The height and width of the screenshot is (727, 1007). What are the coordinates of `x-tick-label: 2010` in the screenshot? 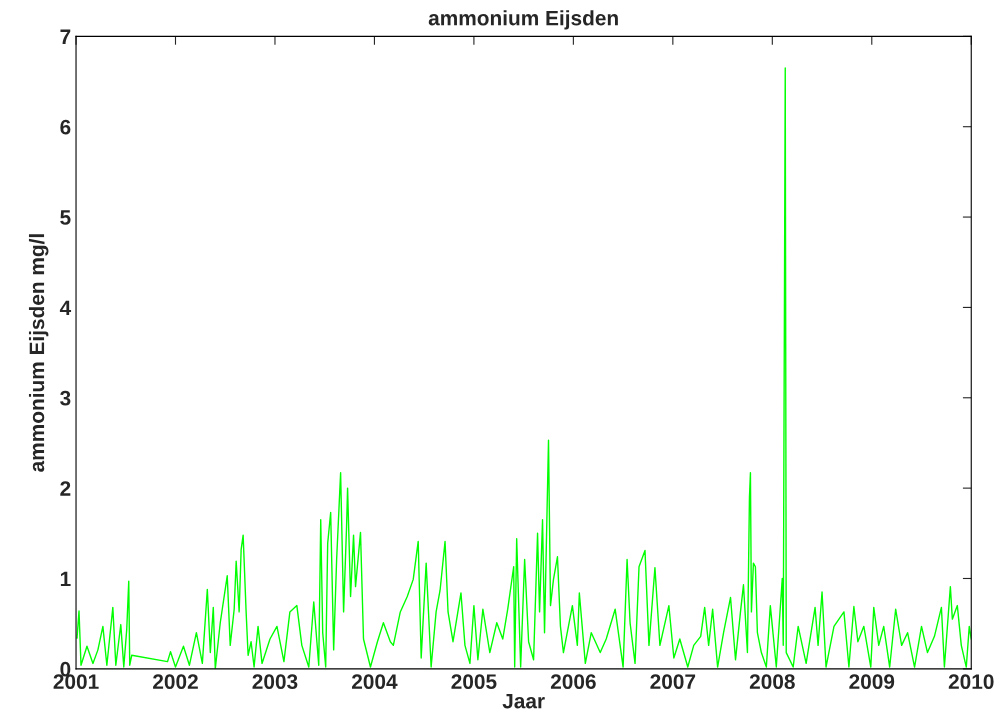 It's located at (971, 681).